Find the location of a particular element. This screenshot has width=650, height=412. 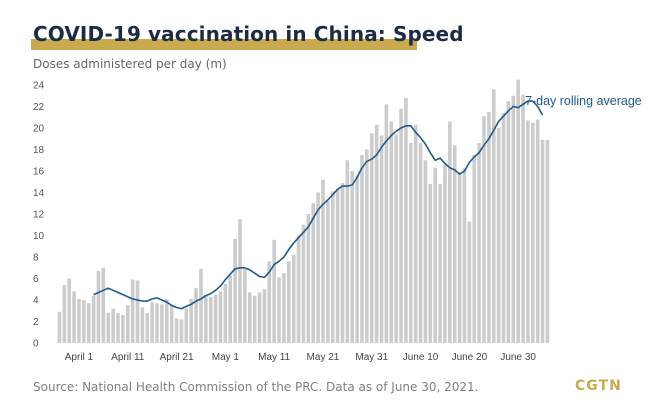

x-tick-label: May 31 is located at coordinates (371, 357).